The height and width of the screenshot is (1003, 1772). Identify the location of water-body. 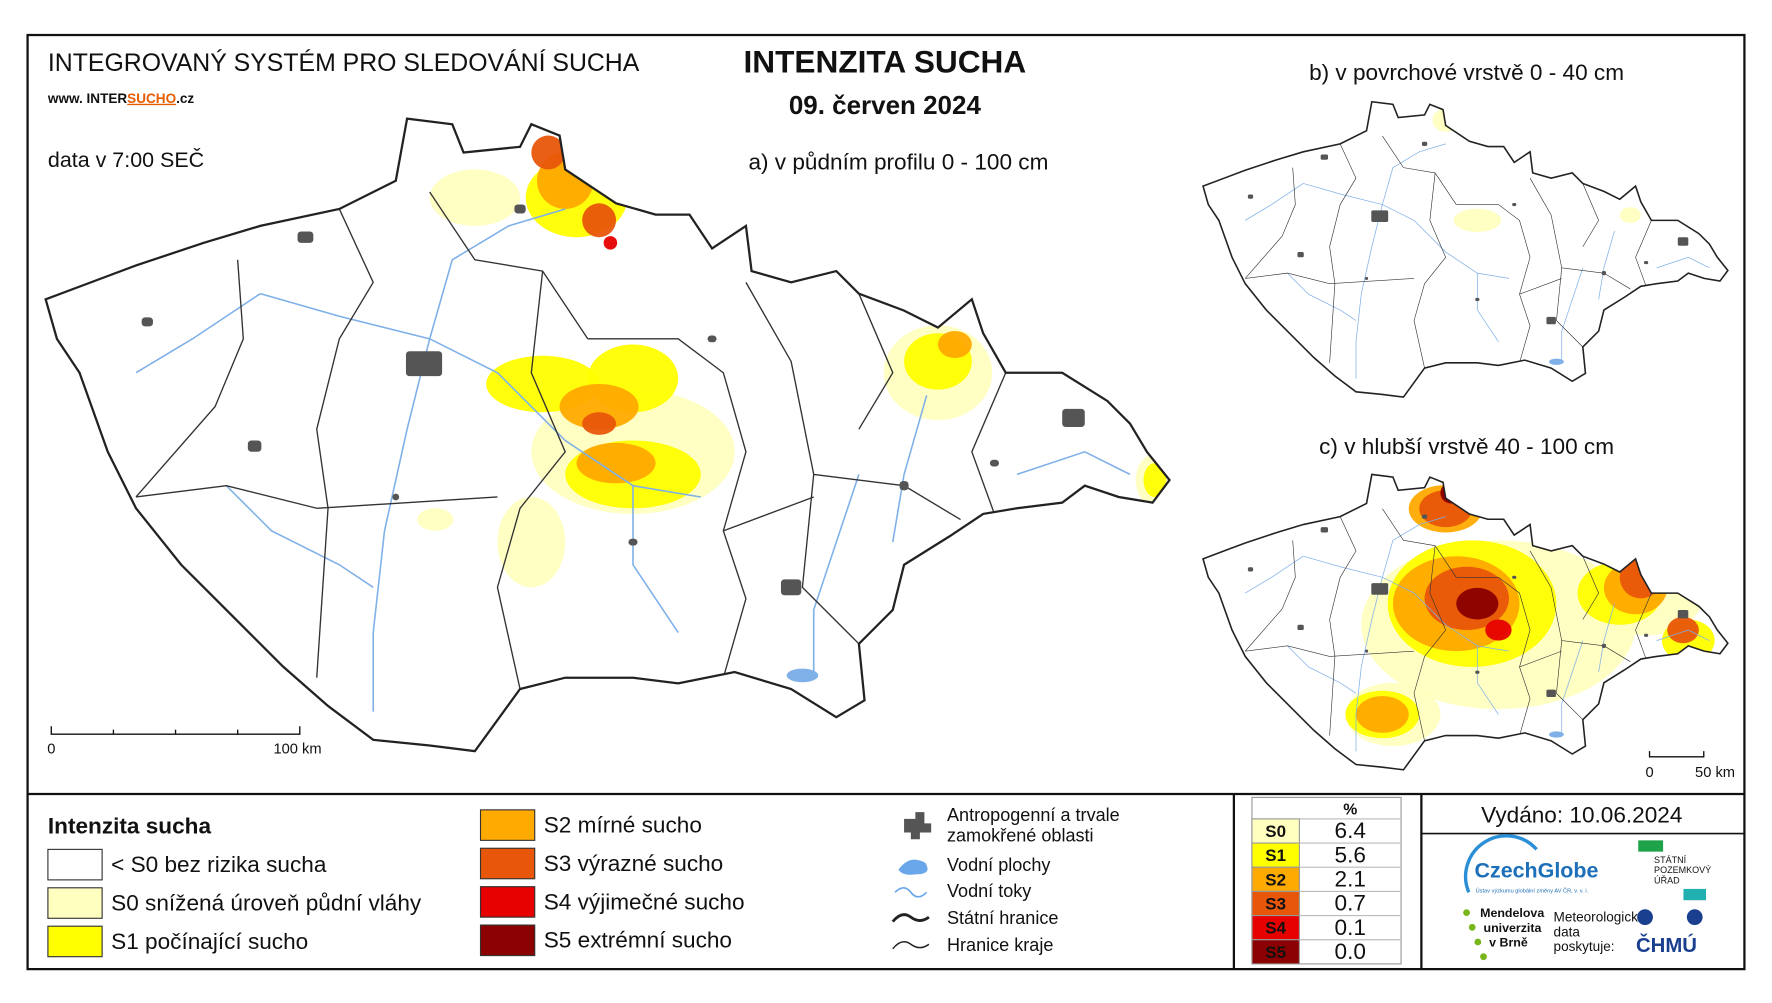
(1556, 734).